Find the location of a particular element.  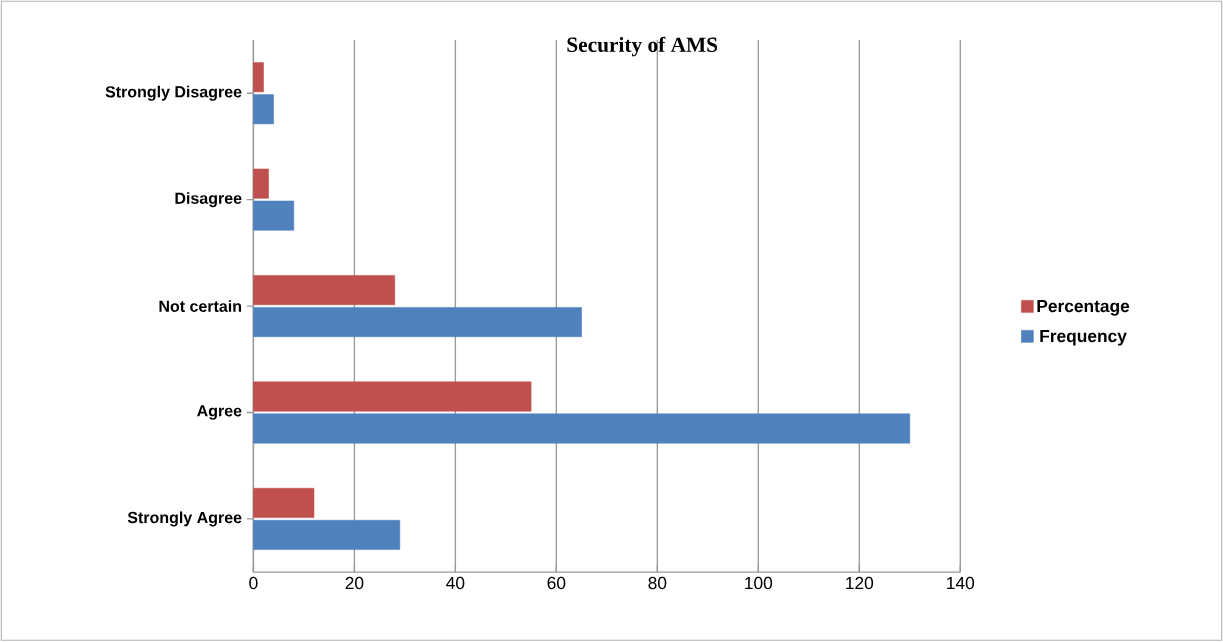

legend-label: Frequency is located at coordinates (1083, 338).